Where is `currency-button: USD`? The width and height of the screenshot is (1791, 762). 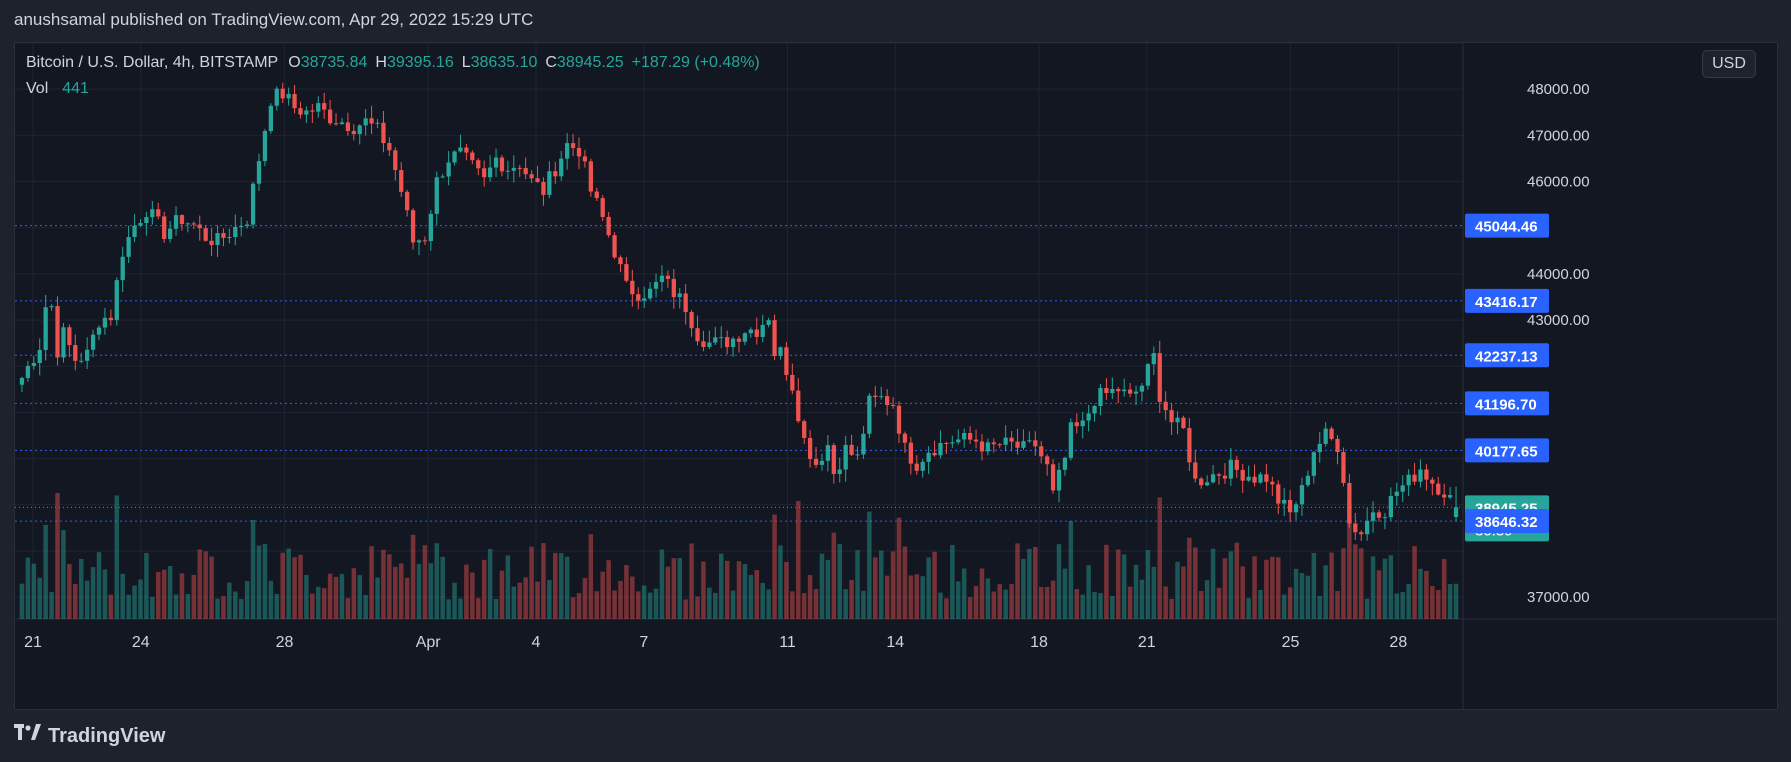
currency-button: USD is located at coordinates (1729, 64).